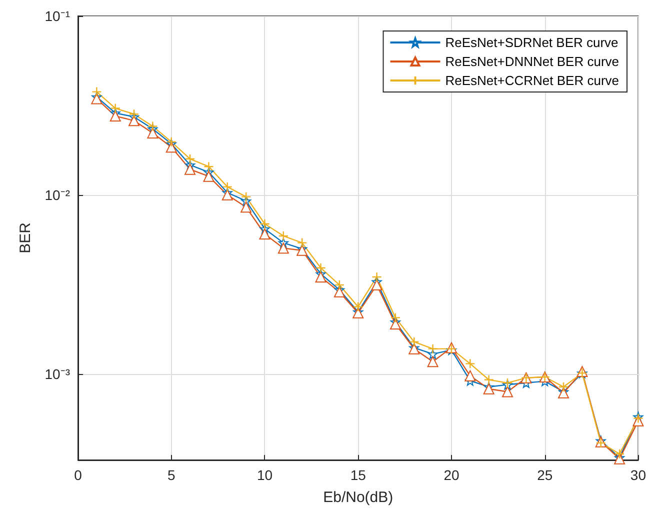 Image resolution: width=649 pixels, height=515 pixels. I want to click on x-tick-label: 5, so click(171, 475).